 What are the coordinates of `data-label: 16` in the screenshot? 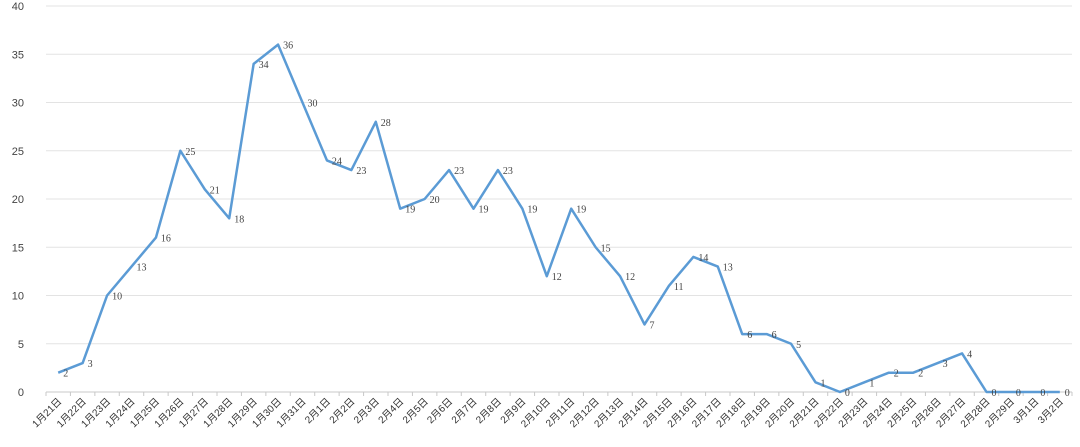 It's located at (166, 239).